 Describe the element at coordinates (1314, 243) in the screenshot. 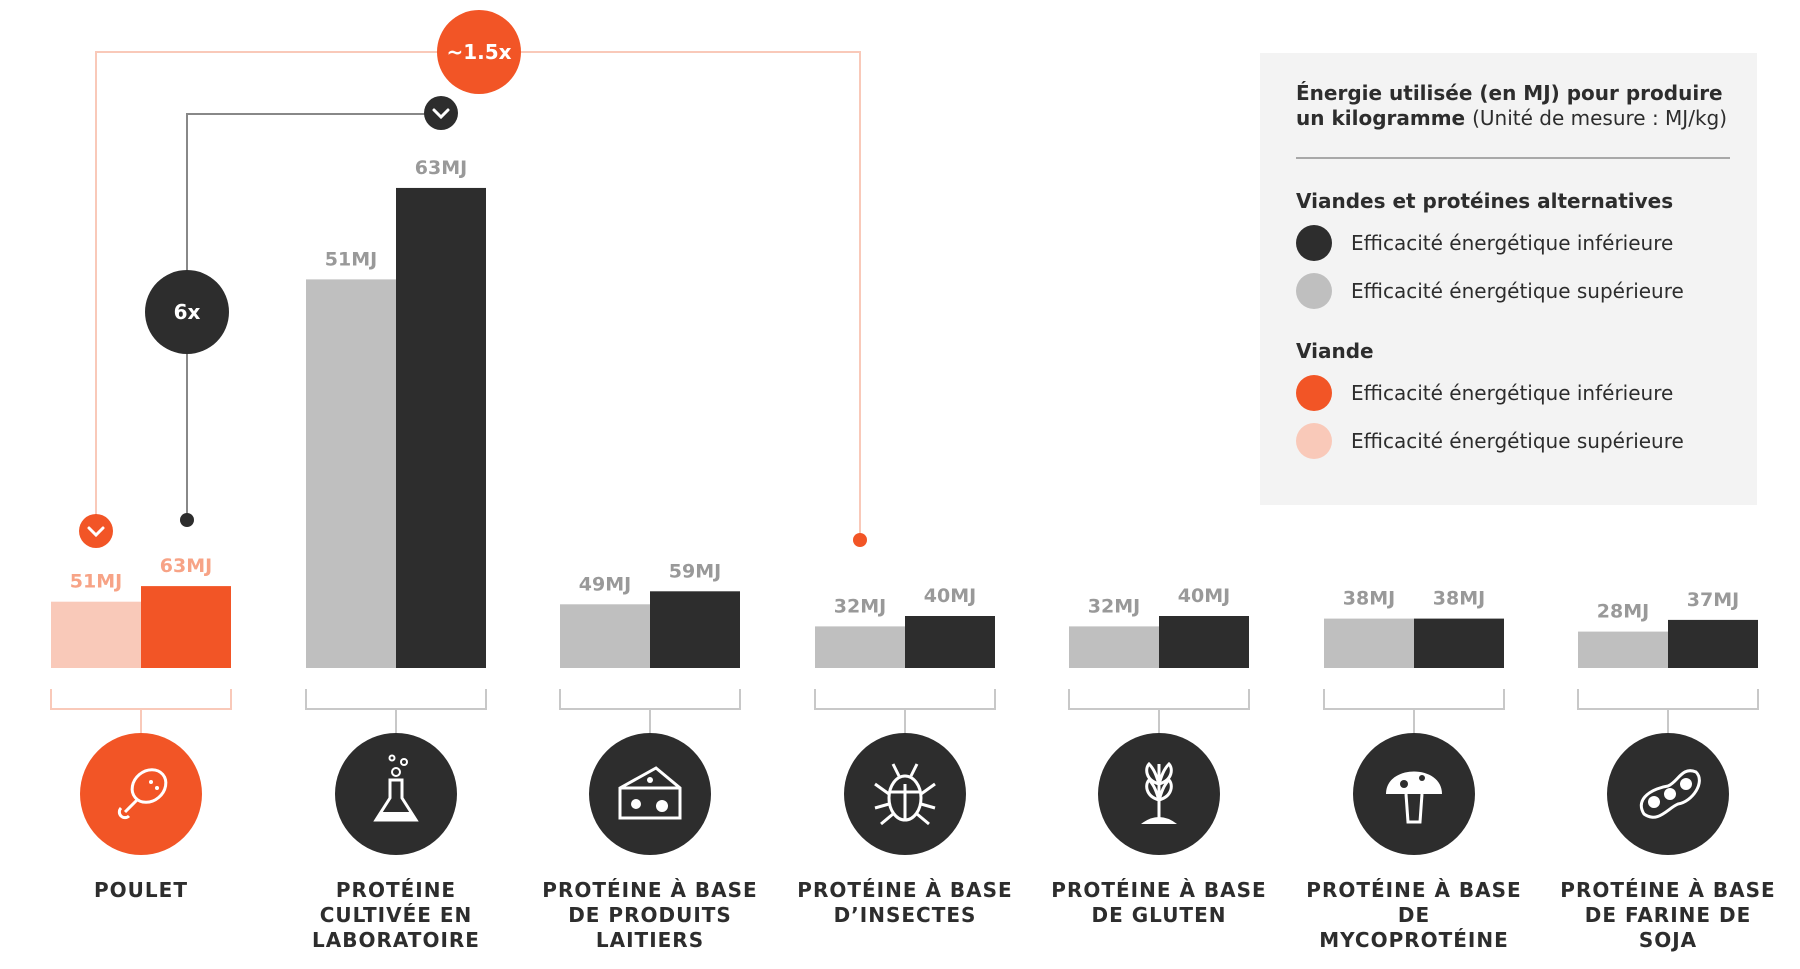

I see `legend-dot-dark` at that location.